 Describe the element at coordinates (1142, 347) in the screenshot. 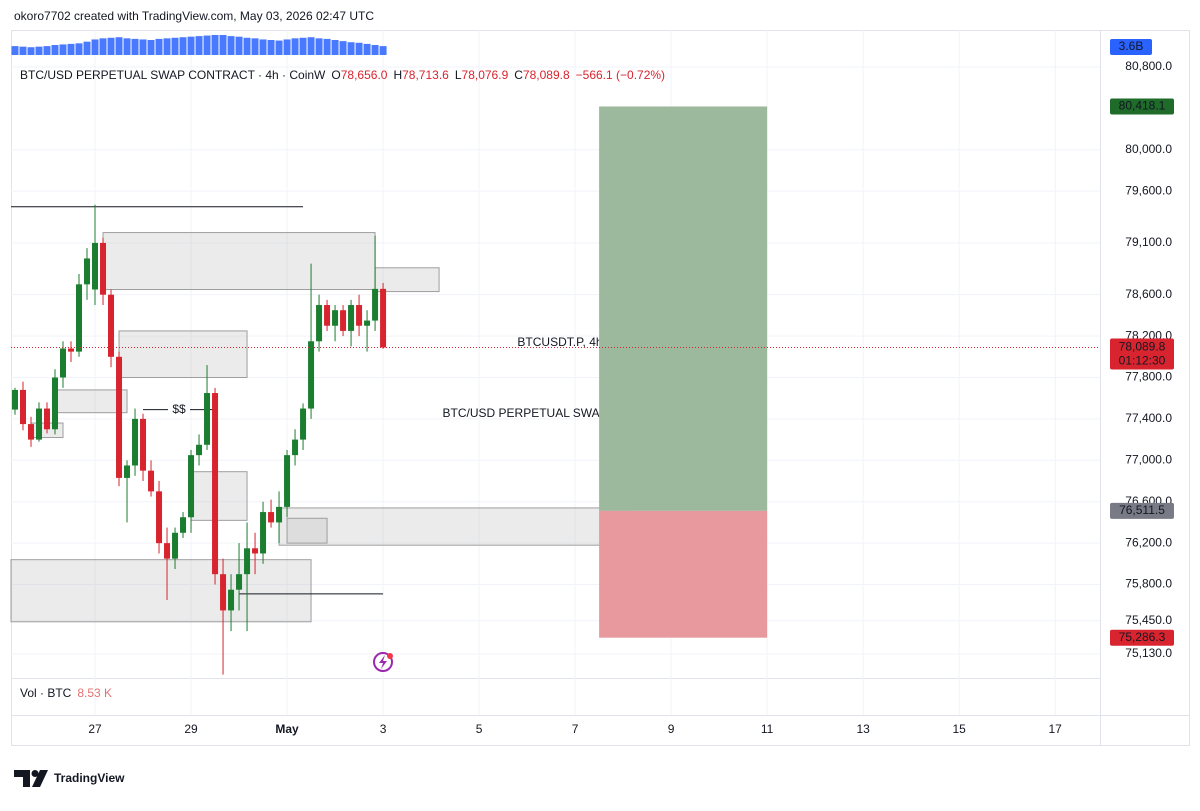

I see `last-price-label: 78,089.8` at that location.